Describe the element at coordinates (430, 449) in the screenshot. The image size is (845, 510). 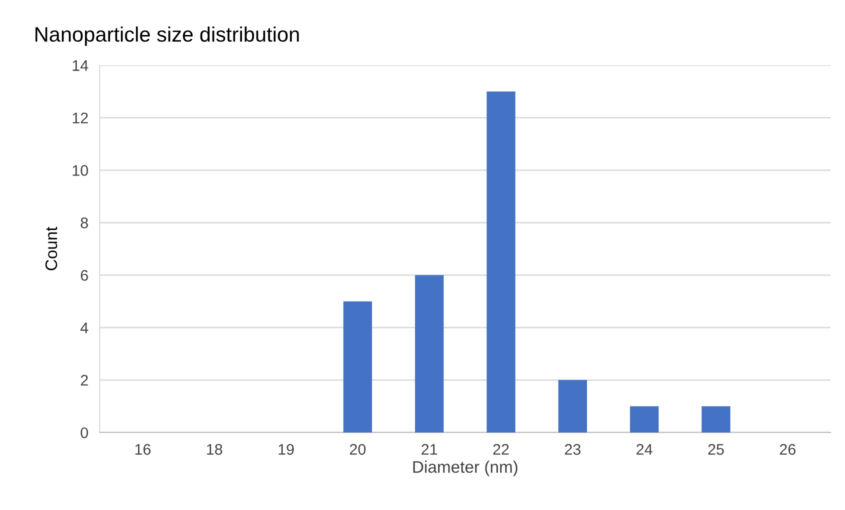
I see `x-tick-label: 21` at that location.